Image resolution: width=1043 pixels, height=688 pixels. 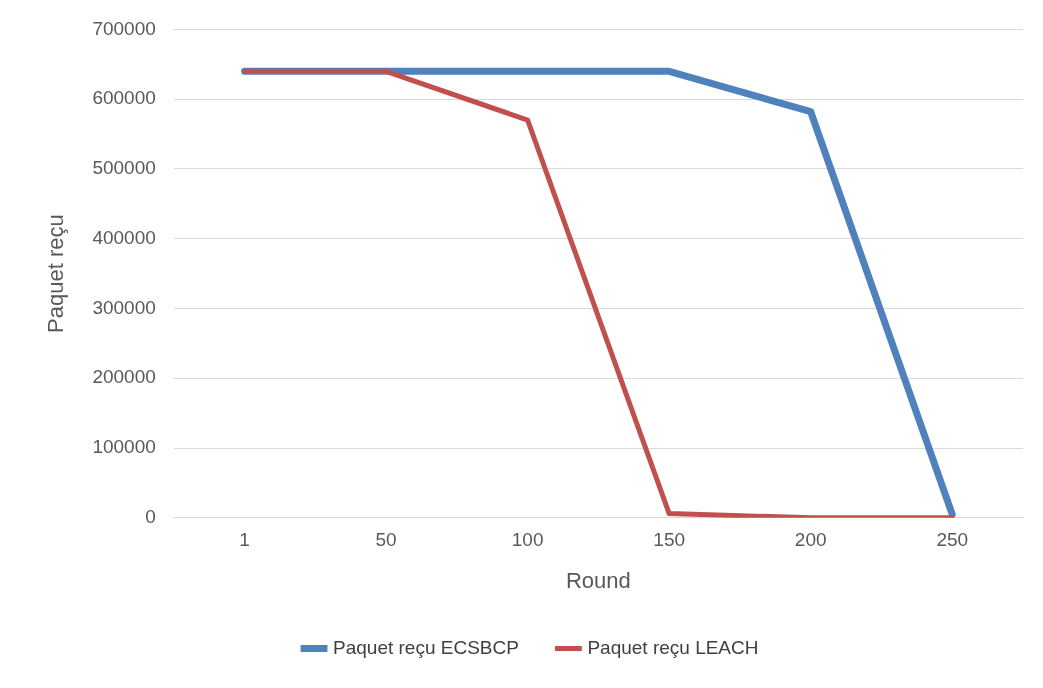 What do you see at coordinates (952, 540) in the screenshot?
I see `x-tick-label: 250` at bounding box center [952, 540].